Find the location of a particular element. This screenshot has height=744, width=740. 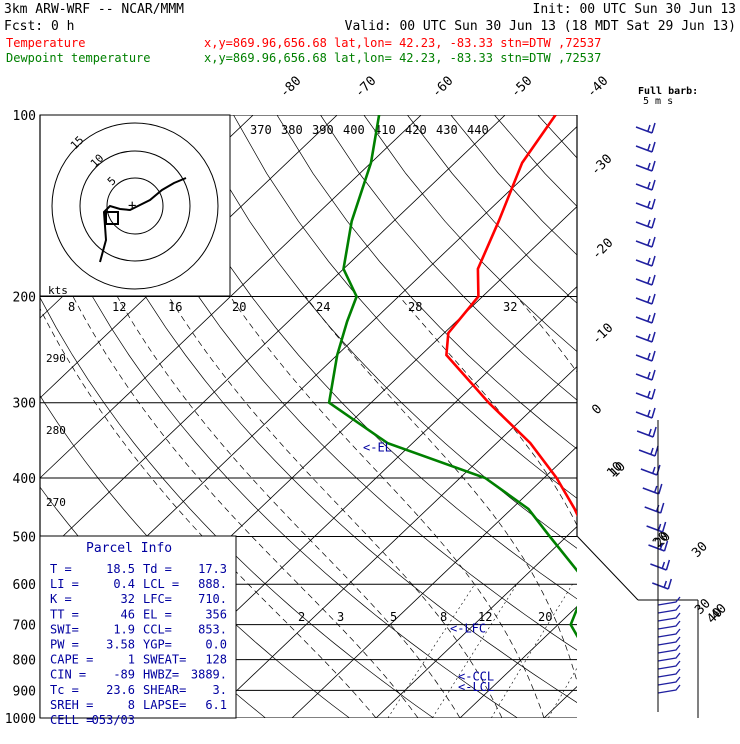

isotherm-label: -10 is located at coordinates (602, 334).